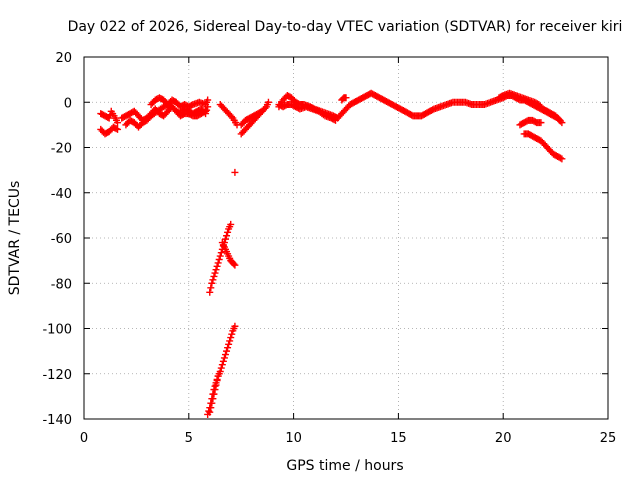  What do you see at coordinates (503, 438) in the screenshot?
I see `x-tick-label: 20` at bounding box center [503, 438].